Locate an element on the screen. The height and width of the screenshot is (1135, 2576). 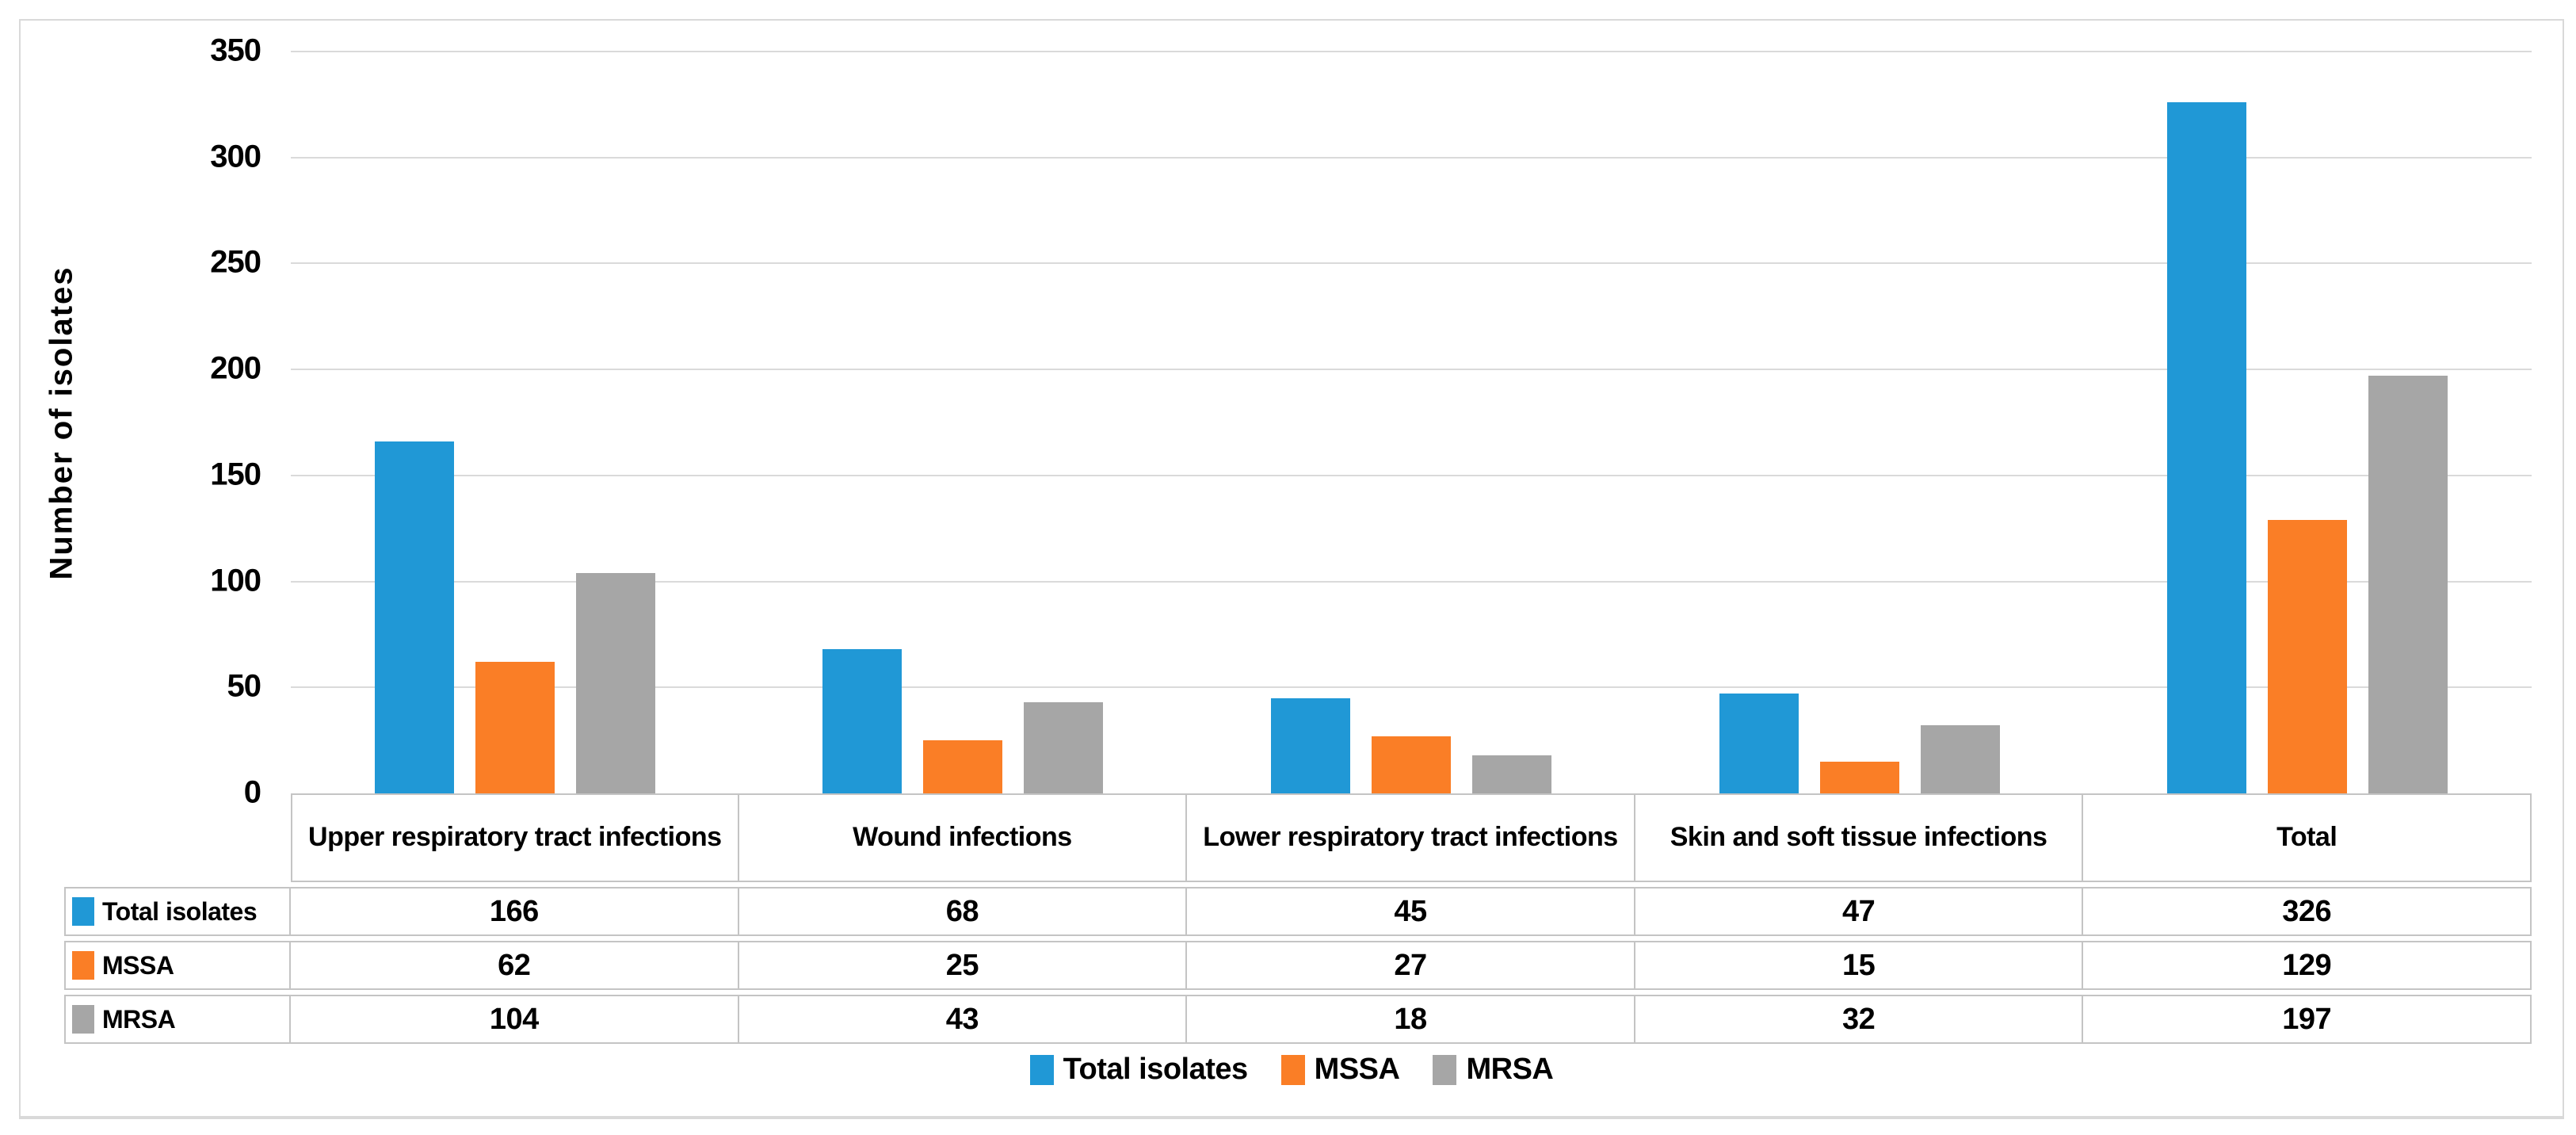
table-corner-spacer is located at coordinates (177, 838).